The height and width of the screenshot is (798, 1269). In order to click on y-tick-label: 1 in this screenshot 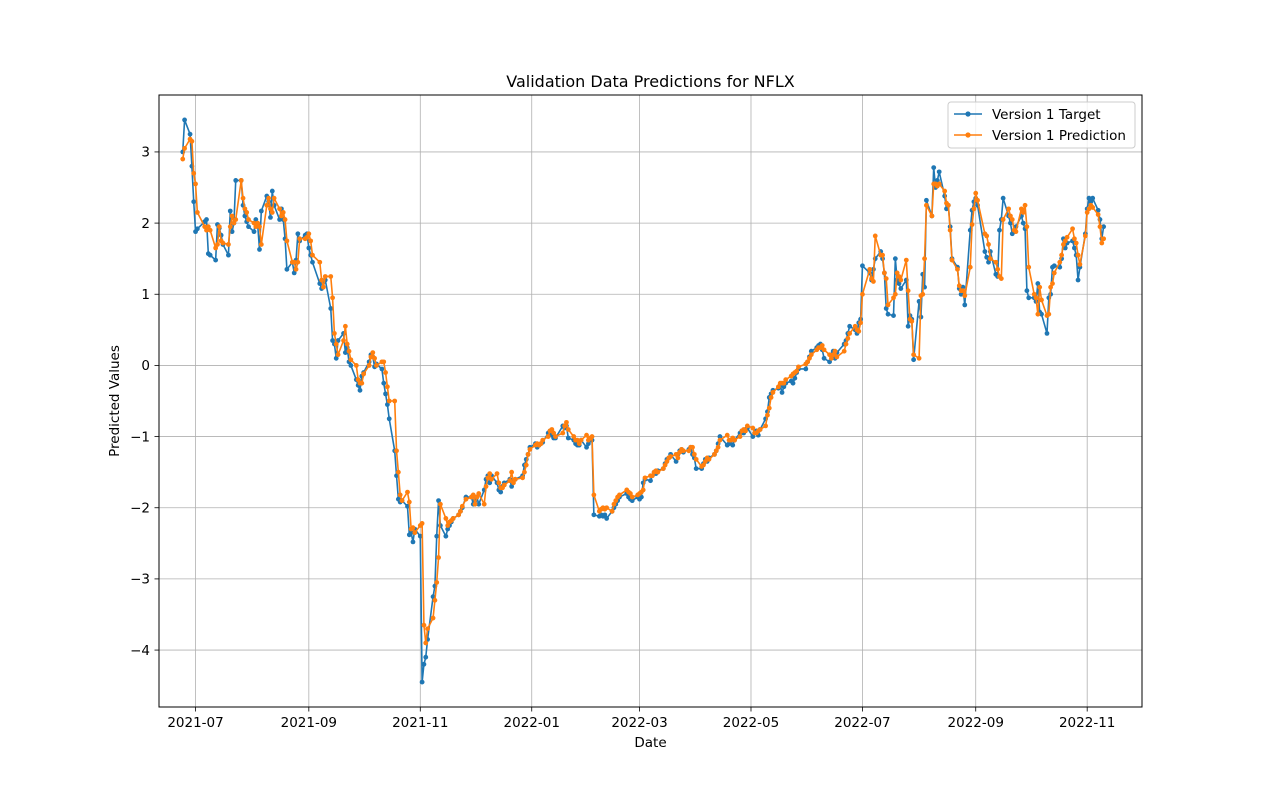, I will do `click(145, 295)`.